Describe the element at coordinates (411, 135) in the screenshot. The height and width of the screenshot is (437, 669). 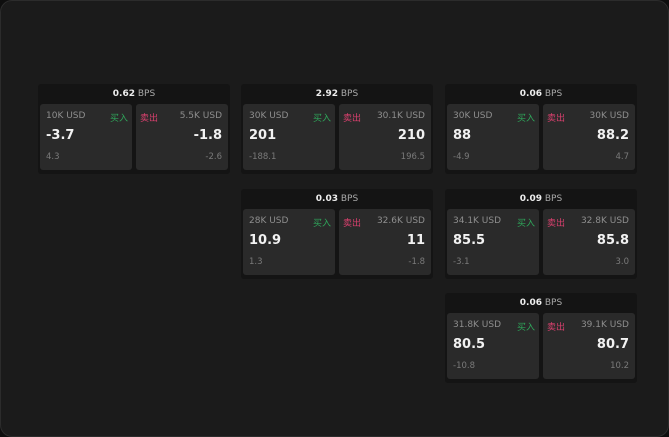
I see `sell-price: 210` at that location.